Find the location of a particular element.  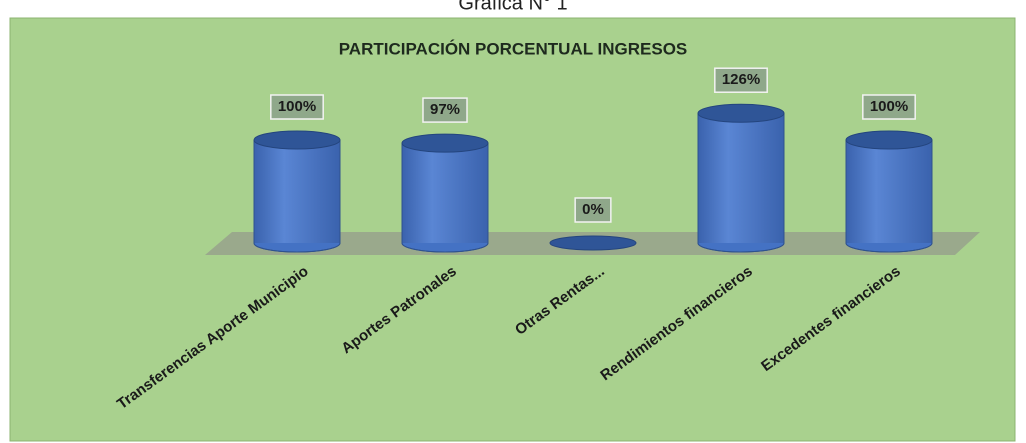

value-label: 0% is located at coordinates (593, 209).